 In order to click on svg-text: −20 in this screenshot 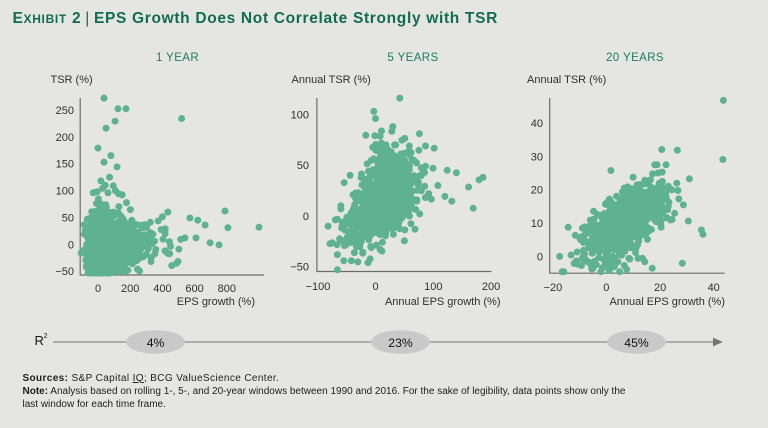, I will do `click(553, 288)`.